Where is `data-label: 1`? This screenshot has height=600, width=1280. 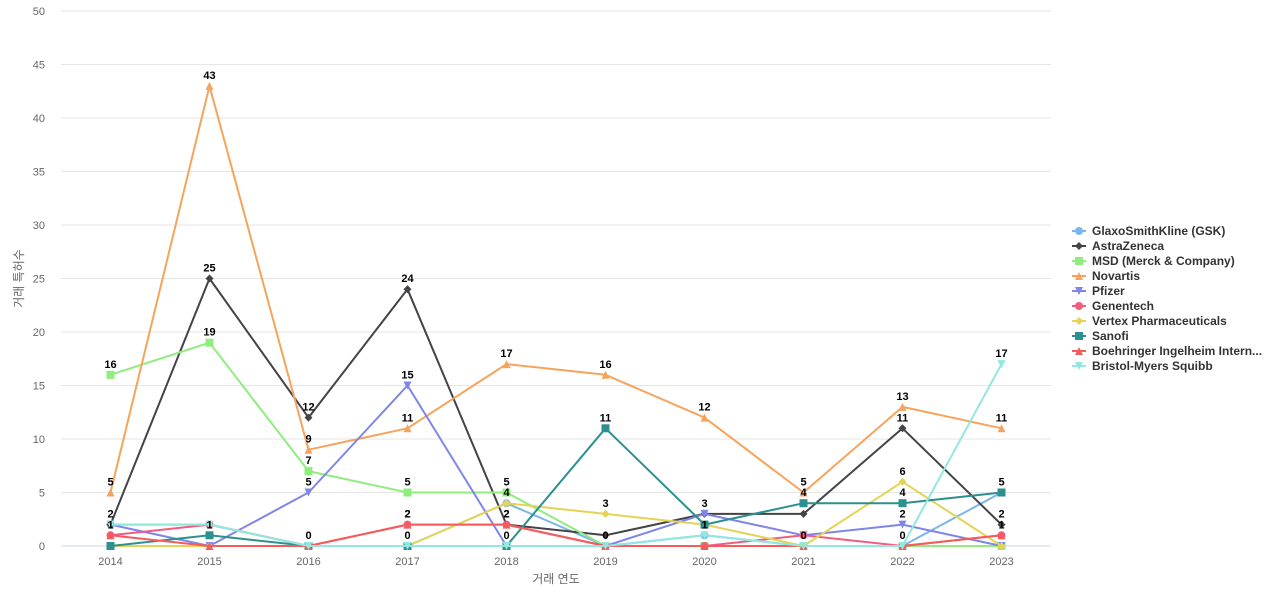
data-label: 1 is located at coordinates (209, 525).